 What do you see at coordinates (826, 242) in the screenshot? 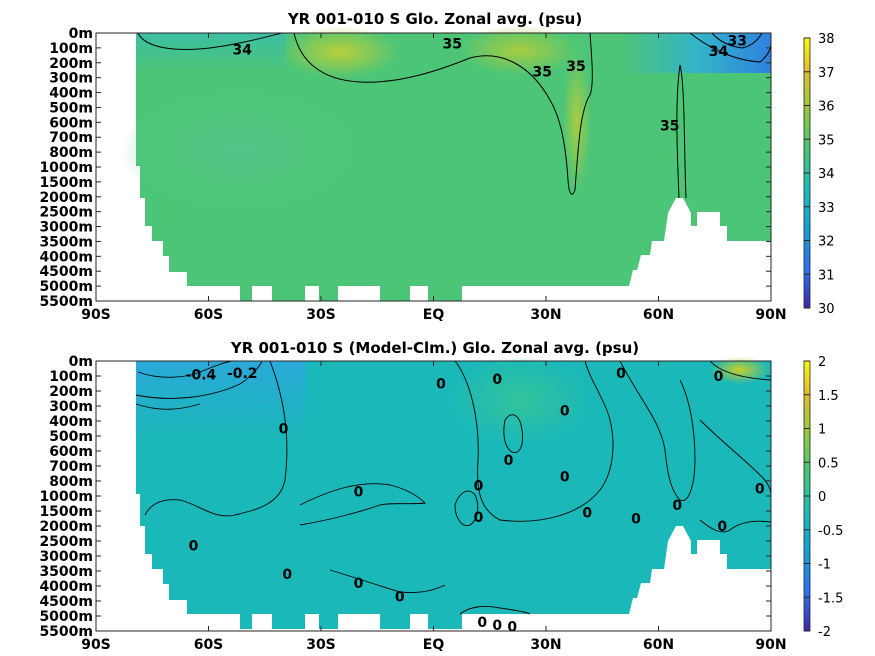
I see `colorbar-tick-label: 32` at bounding box center [826, 242].